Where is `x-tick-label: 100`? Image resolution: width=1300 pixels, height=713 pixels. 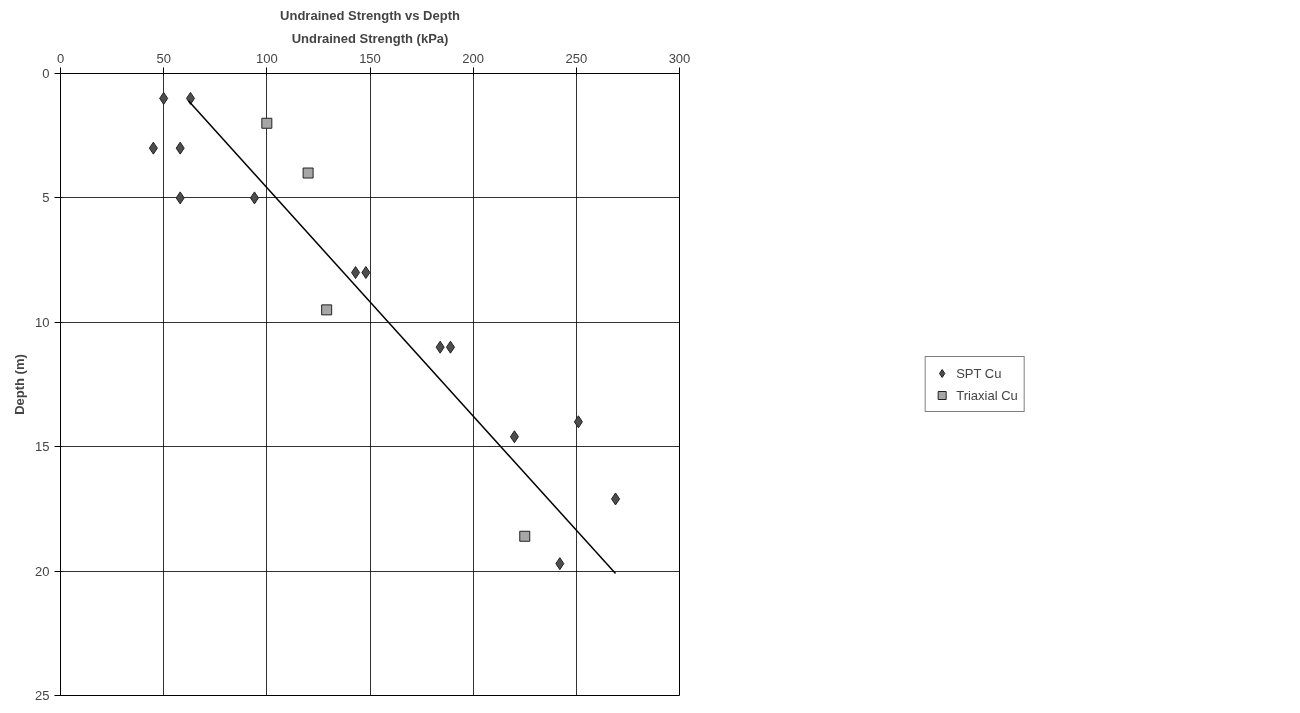 x-tick-label: 100 is located at coordinates (266, 58).